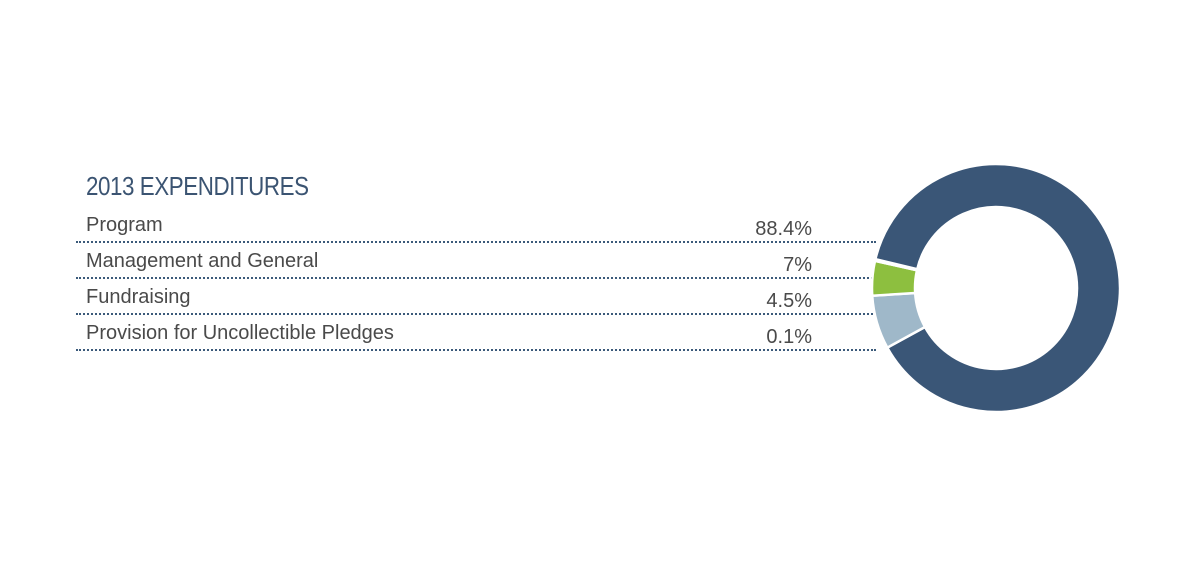  What do you see at coordinates (783, 229) in the screenshot?
I see `legend-value: 88.4%` at bounding box center [783, 229].